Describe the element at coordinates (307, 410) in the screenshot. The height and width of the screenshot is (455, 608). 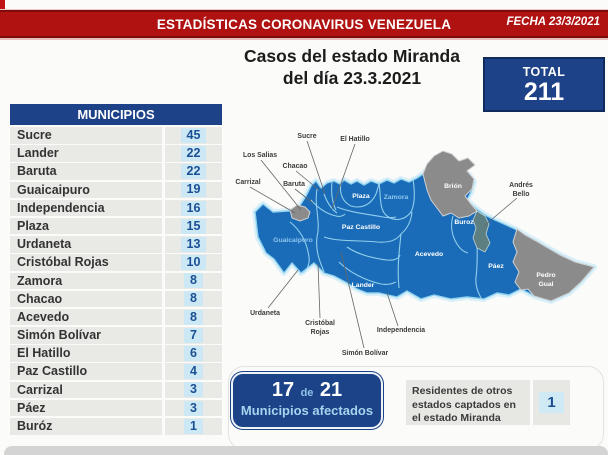
I see `affected-label: Municipios afectados` at that location.